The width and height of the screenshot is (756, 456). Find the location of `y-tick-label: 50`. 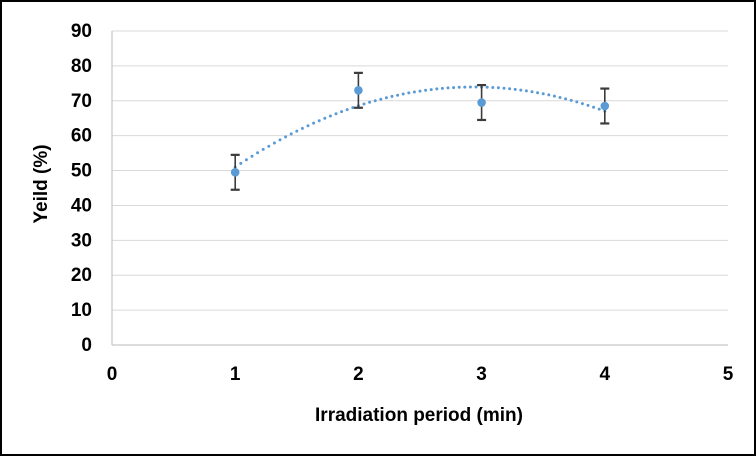

y-tick-label: 50 is located at coordinates (81, 171).